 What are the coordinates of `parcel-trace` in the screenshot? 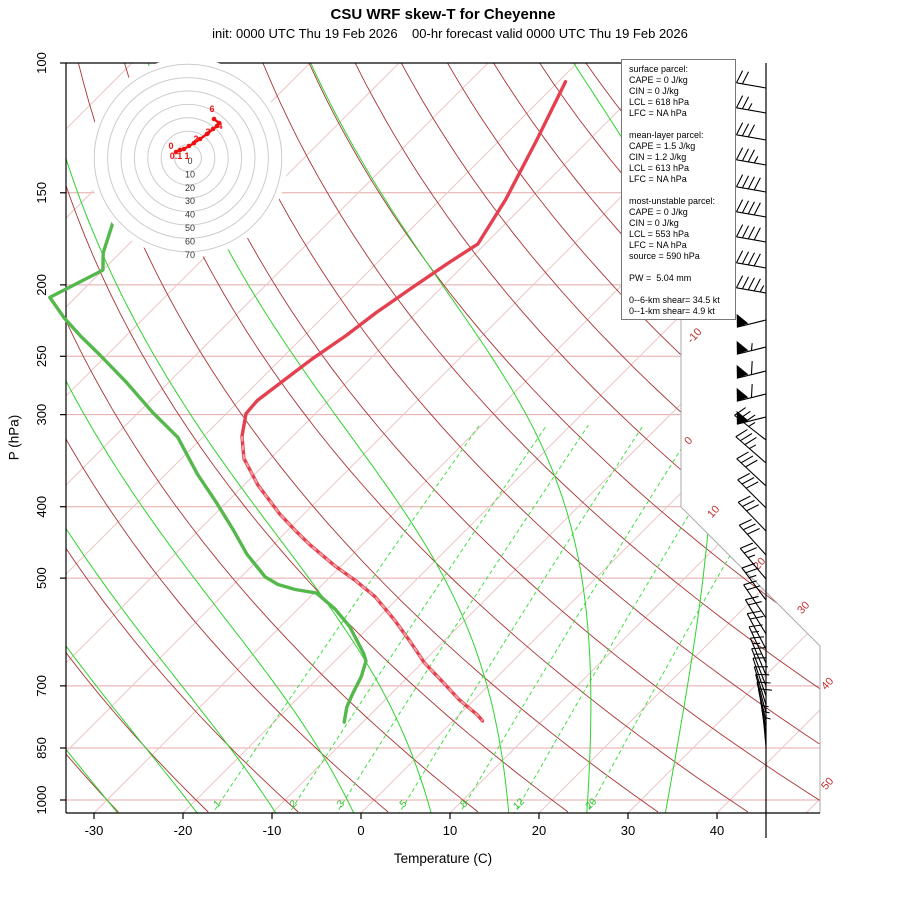 It's located at (362, 579).